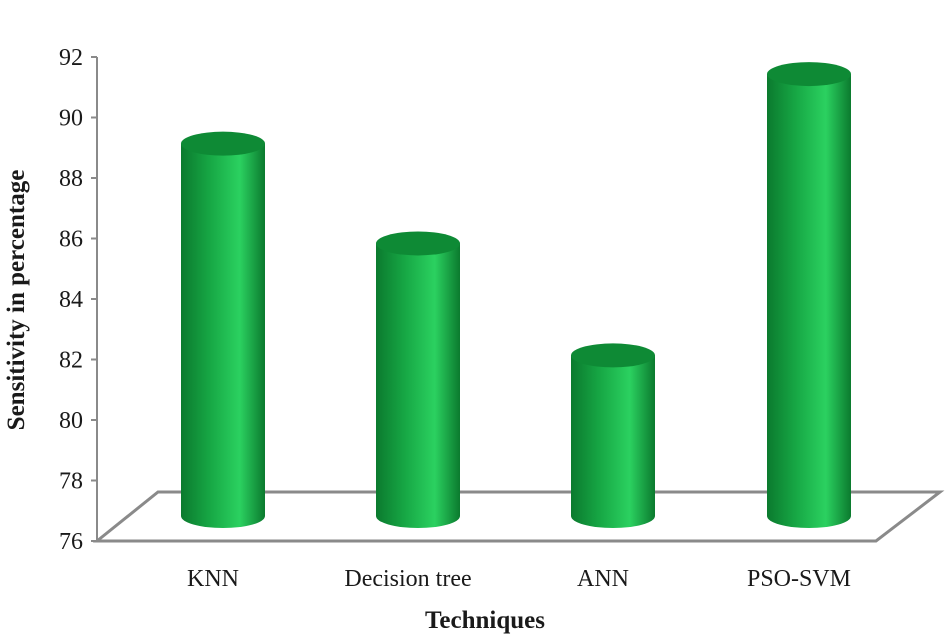 The width and height of the screenshot is (950, 635). Describe the element at coordinates (71, 361) in the screenshot. I see `y-tick-label: 82` at that location.